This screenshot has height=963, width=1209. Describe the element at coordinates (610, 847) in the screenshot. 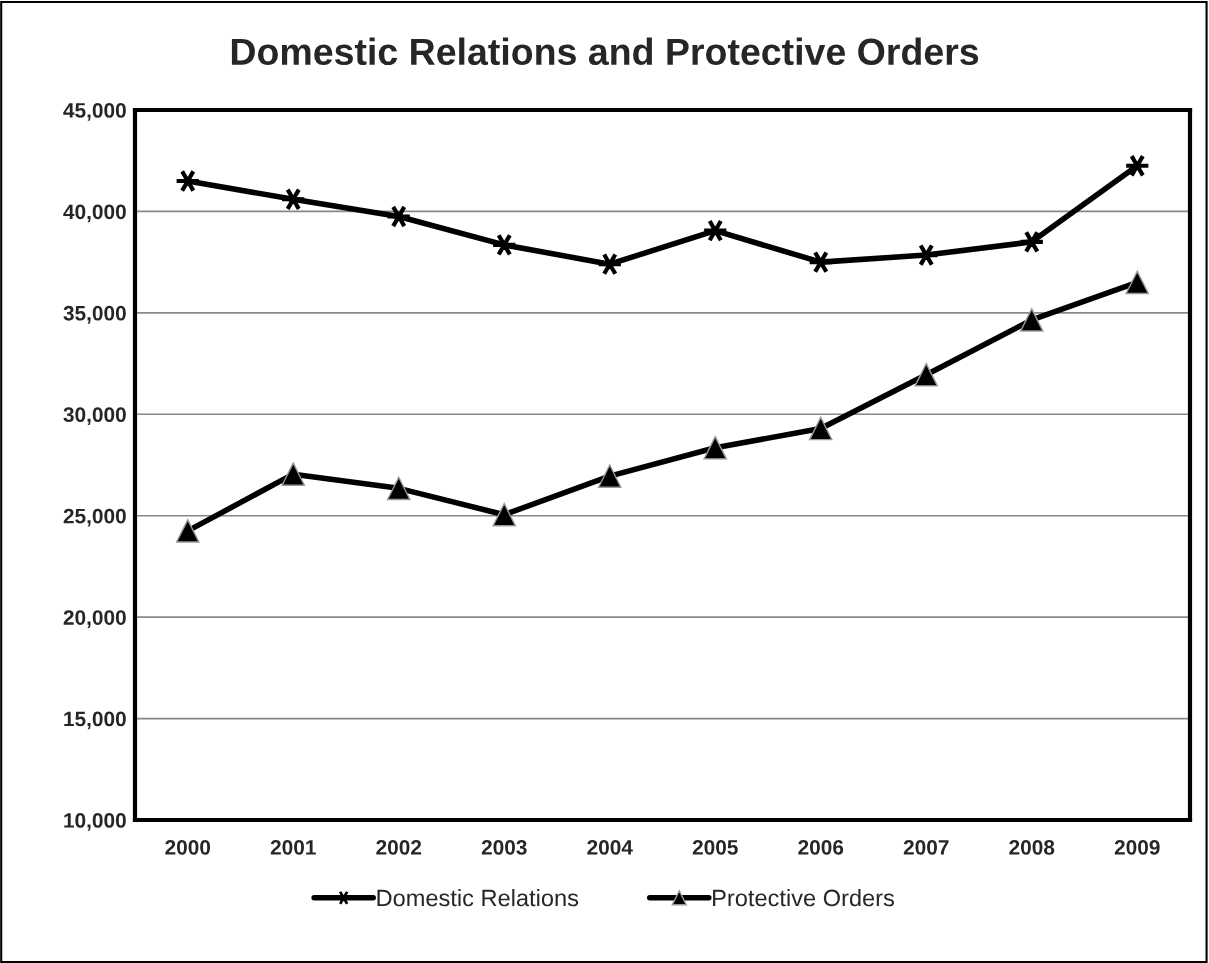

I see `x-tick-label: 2004` at that location.